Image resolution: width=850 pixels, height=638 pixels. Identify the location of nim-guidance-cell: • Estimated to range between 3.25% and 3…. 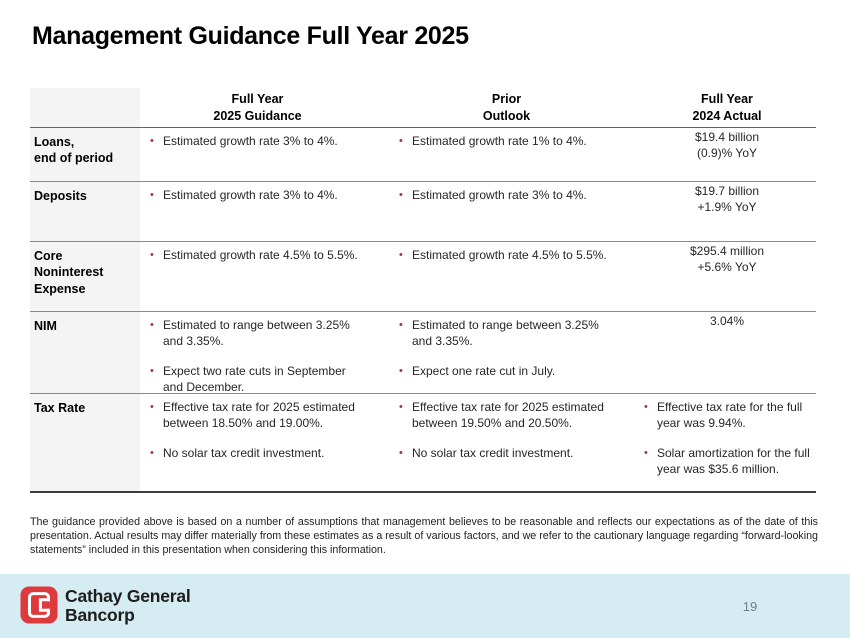
(266, 353).